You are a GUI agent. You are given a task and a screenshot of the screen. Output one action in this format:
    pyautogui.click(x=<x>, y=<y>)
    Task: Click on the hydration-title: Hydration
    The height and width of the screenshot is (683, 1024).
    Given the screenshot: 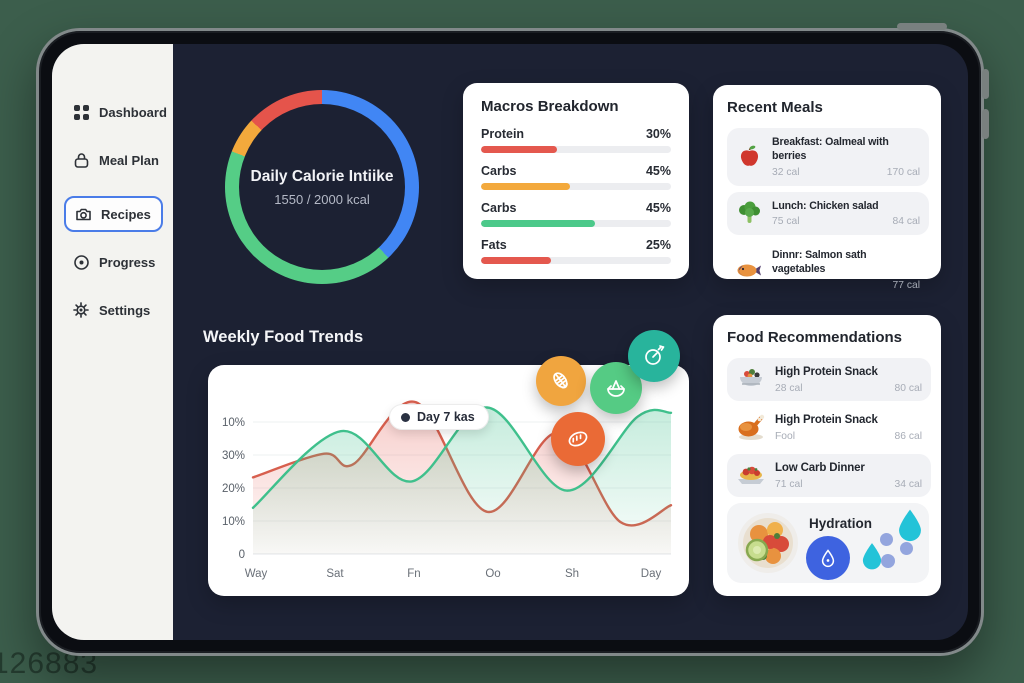 What is the action you would take?
    pyautogui.click(x=841, y=523)
    